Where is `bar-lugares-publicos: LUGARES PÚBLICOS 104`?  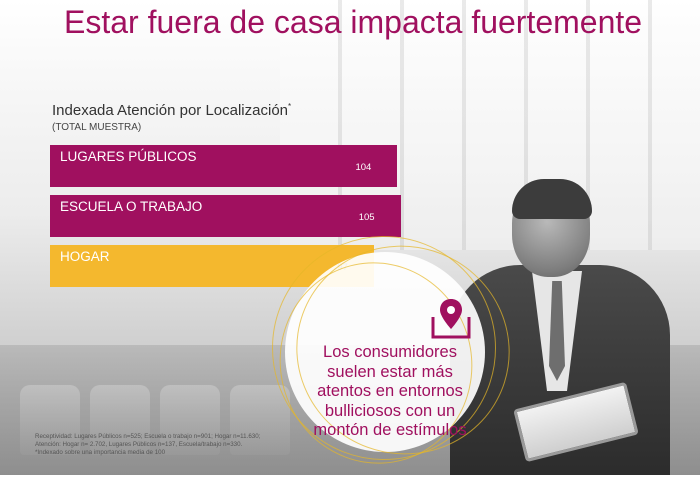
bar-lugares-publicos: LUGARES PÚBLICOS 104 is located at coordinates (224, 166).